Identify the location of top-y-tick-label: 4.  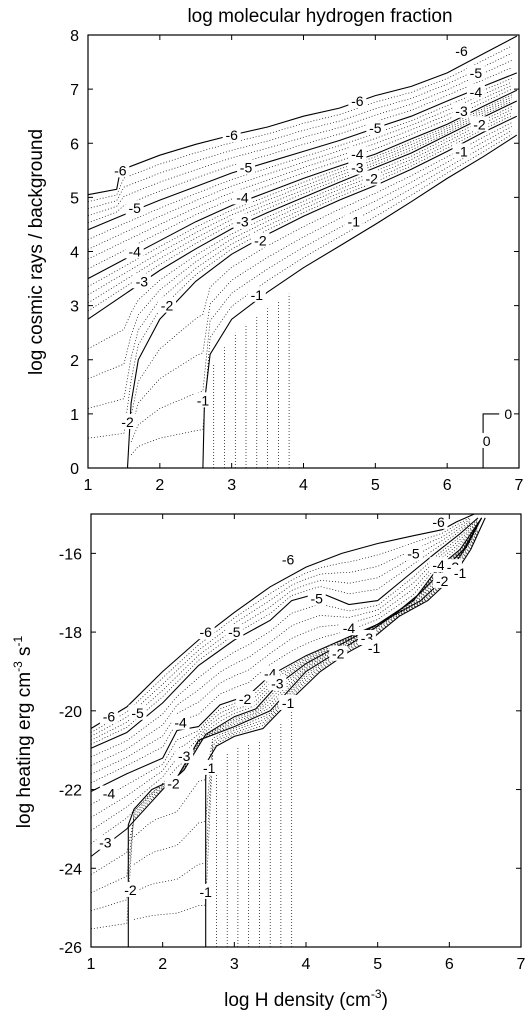
(74, 253).